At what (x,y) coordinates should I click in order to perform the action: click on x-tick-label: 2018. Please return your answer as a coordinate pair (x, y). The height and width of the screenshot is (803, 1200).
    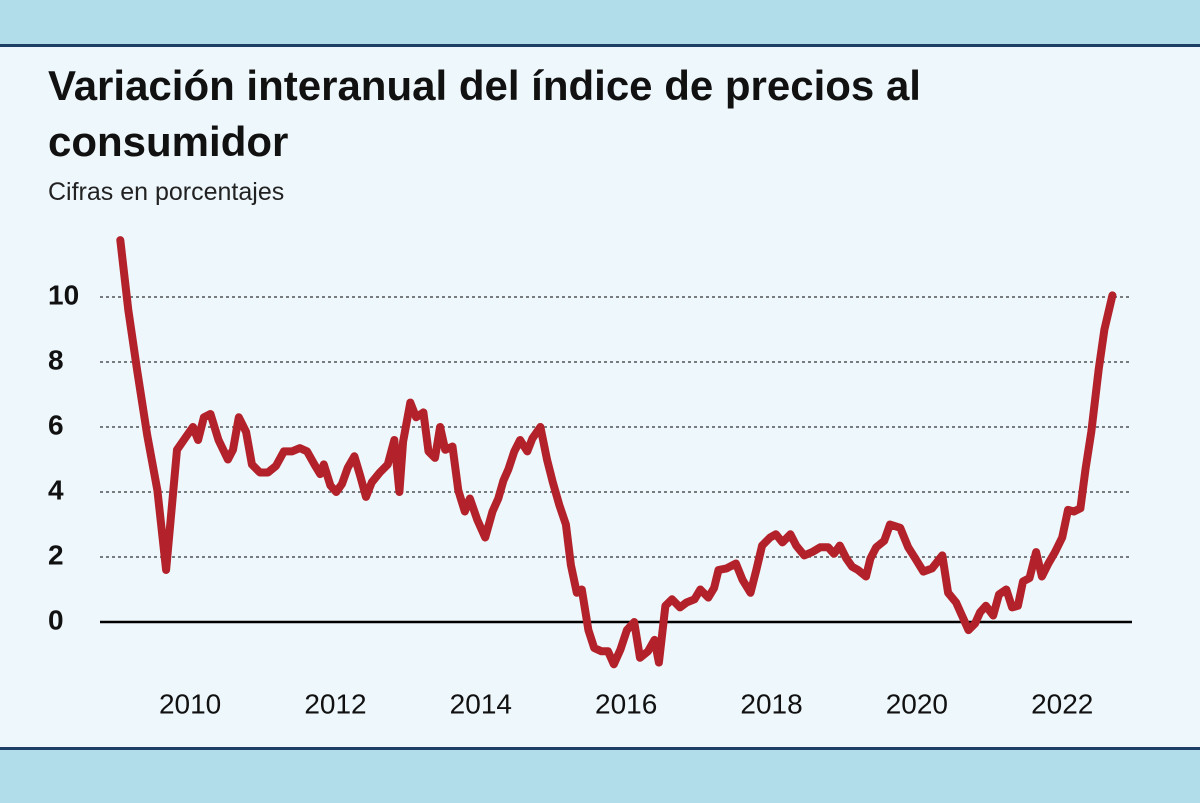
    Looking at the image, I should click on (771, 703).